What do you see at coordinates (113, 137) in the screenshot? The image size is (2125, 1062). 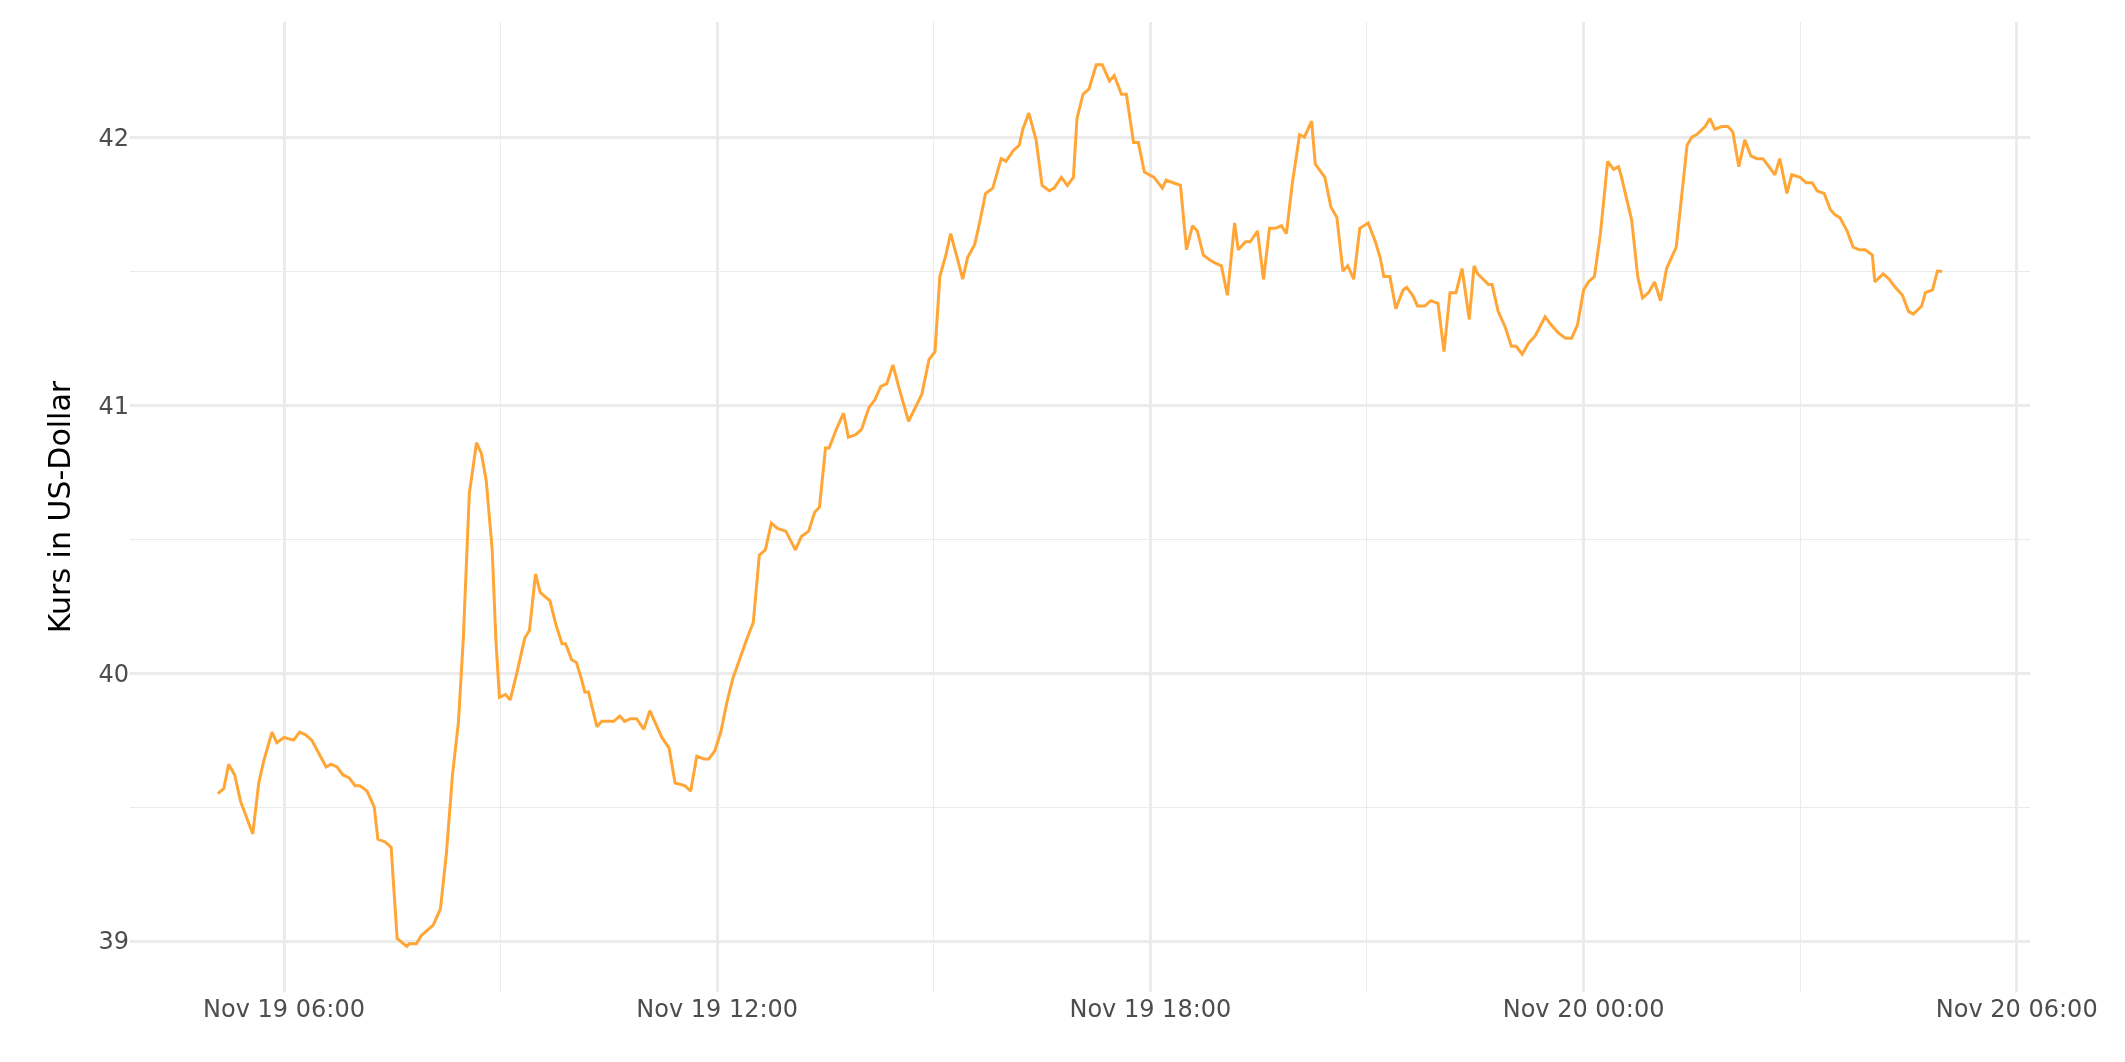 I see `y-tick-label: 42` at bounding box center [113, 137].